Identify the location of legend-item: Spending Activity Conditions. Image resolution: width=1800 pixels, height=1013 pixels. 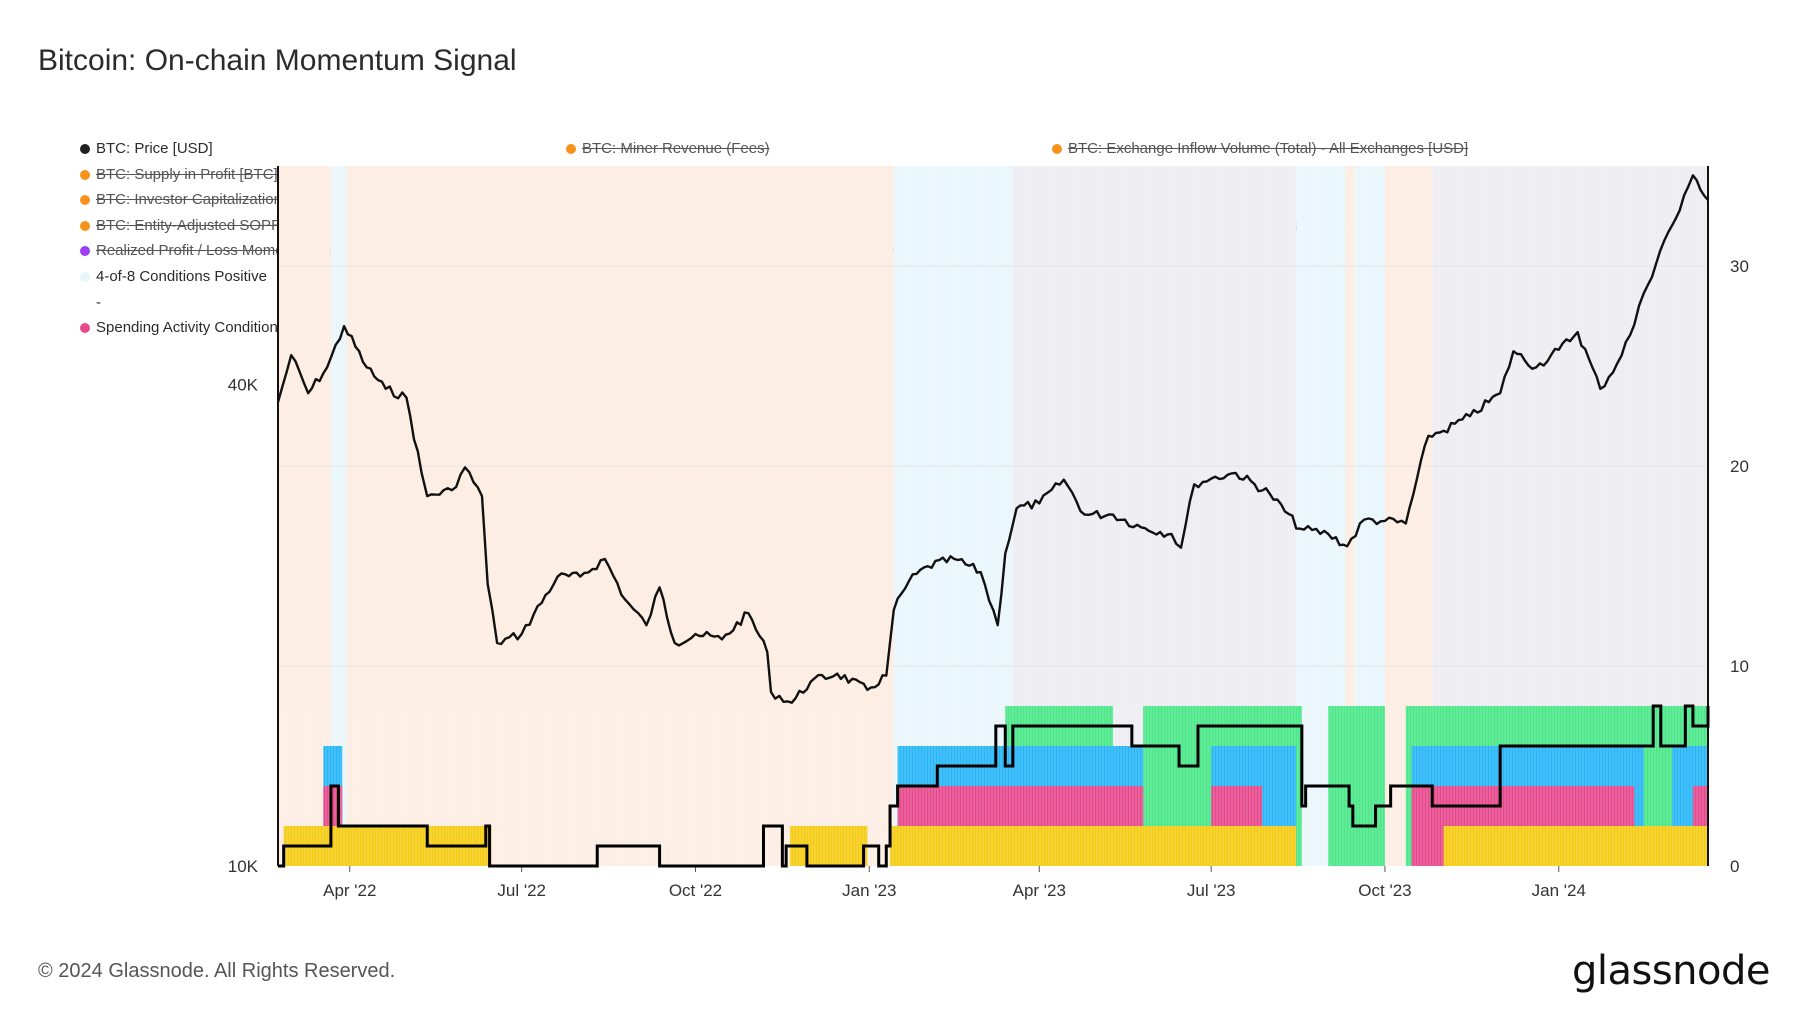
(182, 327).